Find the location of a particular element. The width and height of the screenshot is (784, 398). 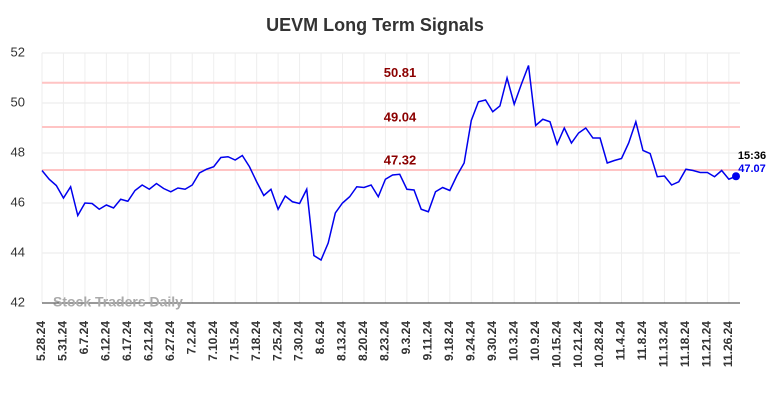

x-tick-label: 10.21.24 is located at coordinates (578, 344).